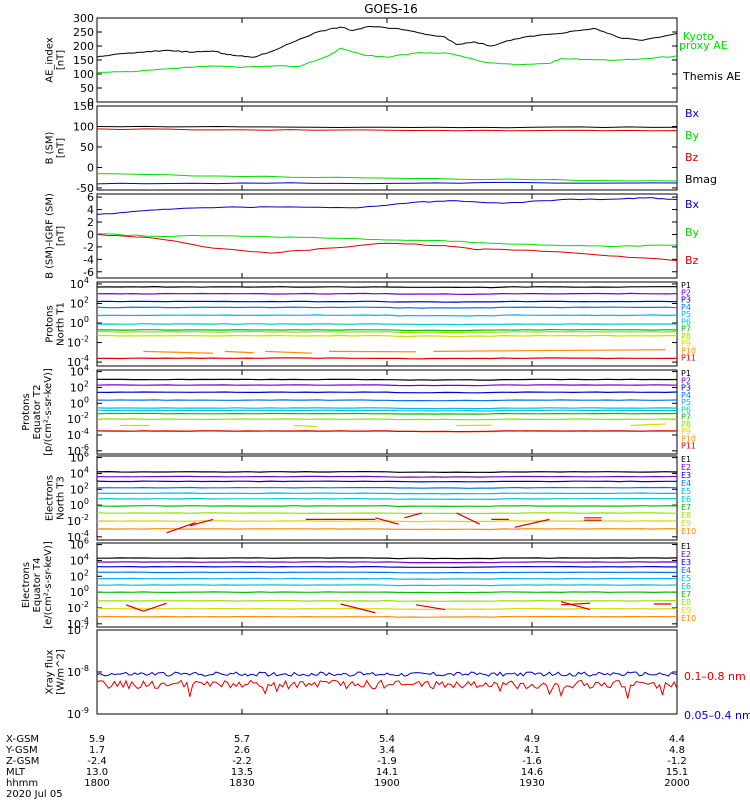  What do you see at coordinates (686, 409) in the screenshot?
I see `channel-legend-p6: P6` at bounding box center [686, 409].